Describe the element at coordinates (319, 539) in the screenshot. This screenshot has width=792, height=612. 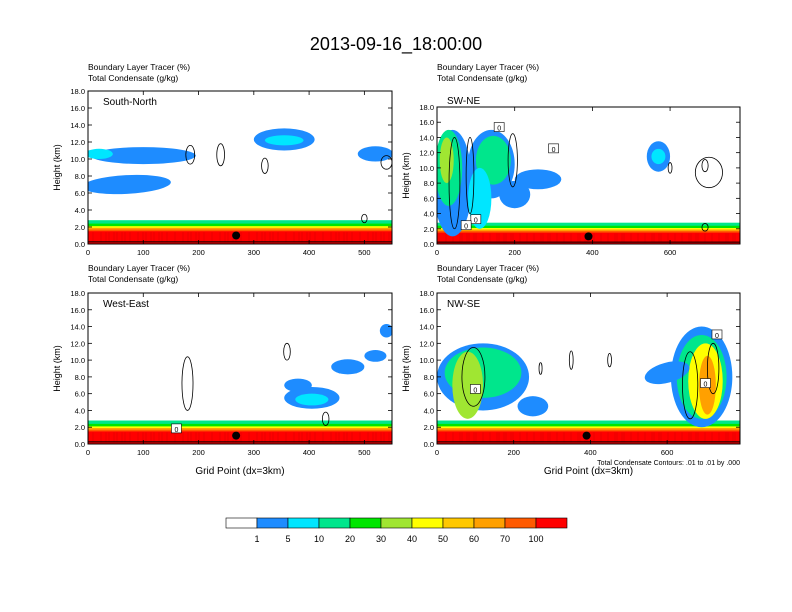
I see `colorbar-label: 10` at that location.